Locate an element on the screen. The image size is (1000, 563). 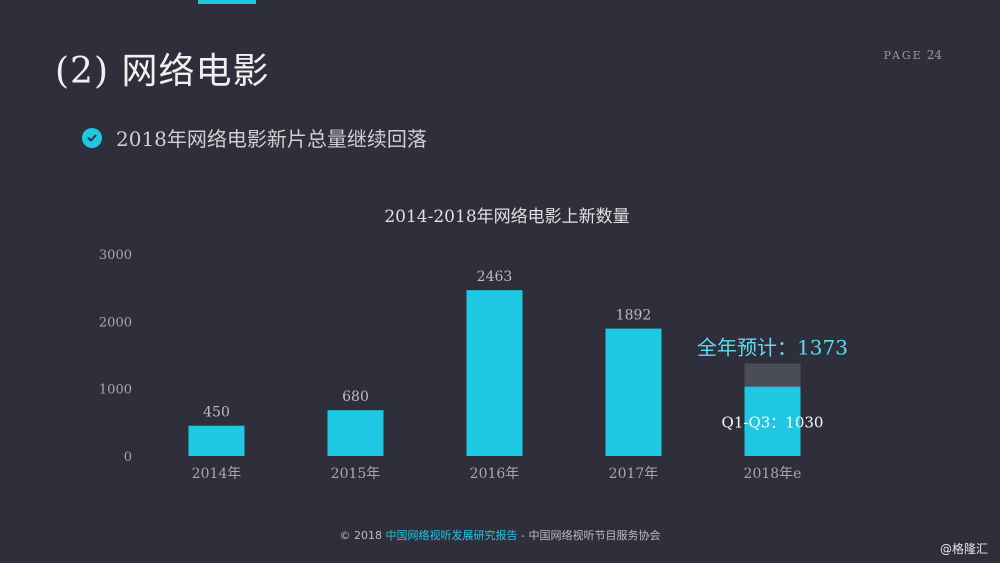
x-tick-label: 2014年 is located at coordinates (217, 474).